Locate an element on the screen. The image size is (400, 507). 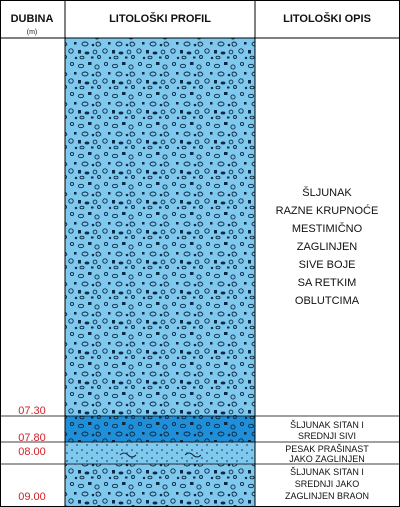
description-line: SREDNJI JAKO is located at coordinates (327, 484).